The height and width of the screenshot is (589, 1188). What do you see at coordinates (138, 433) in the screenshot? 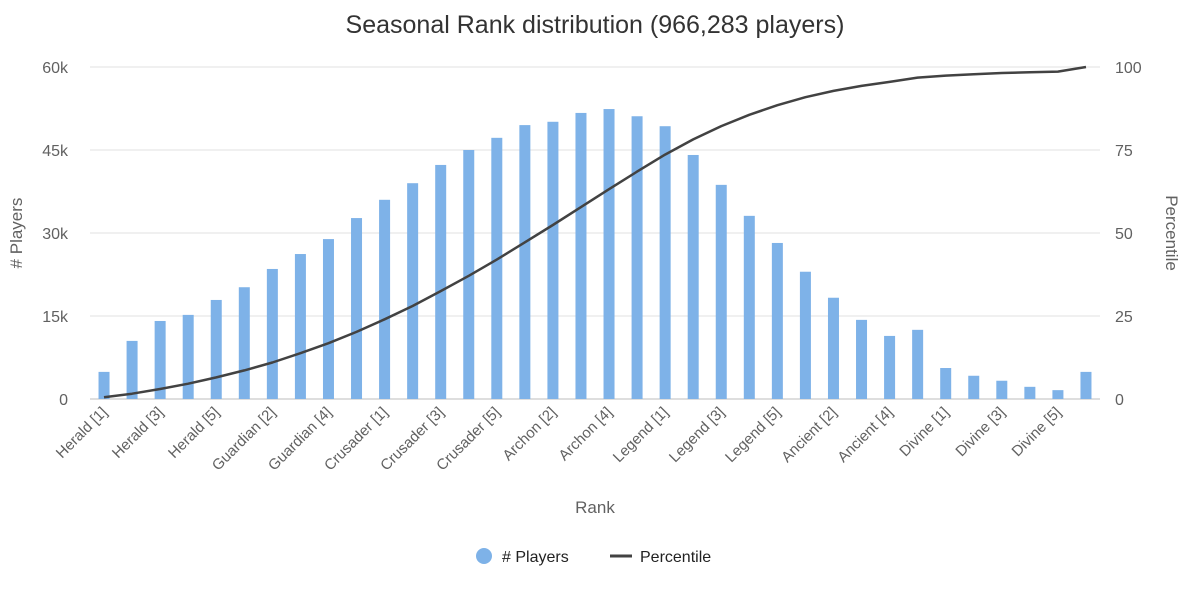
I see `x-tick-label: Herald [3]` at bounding box center [138, 433].